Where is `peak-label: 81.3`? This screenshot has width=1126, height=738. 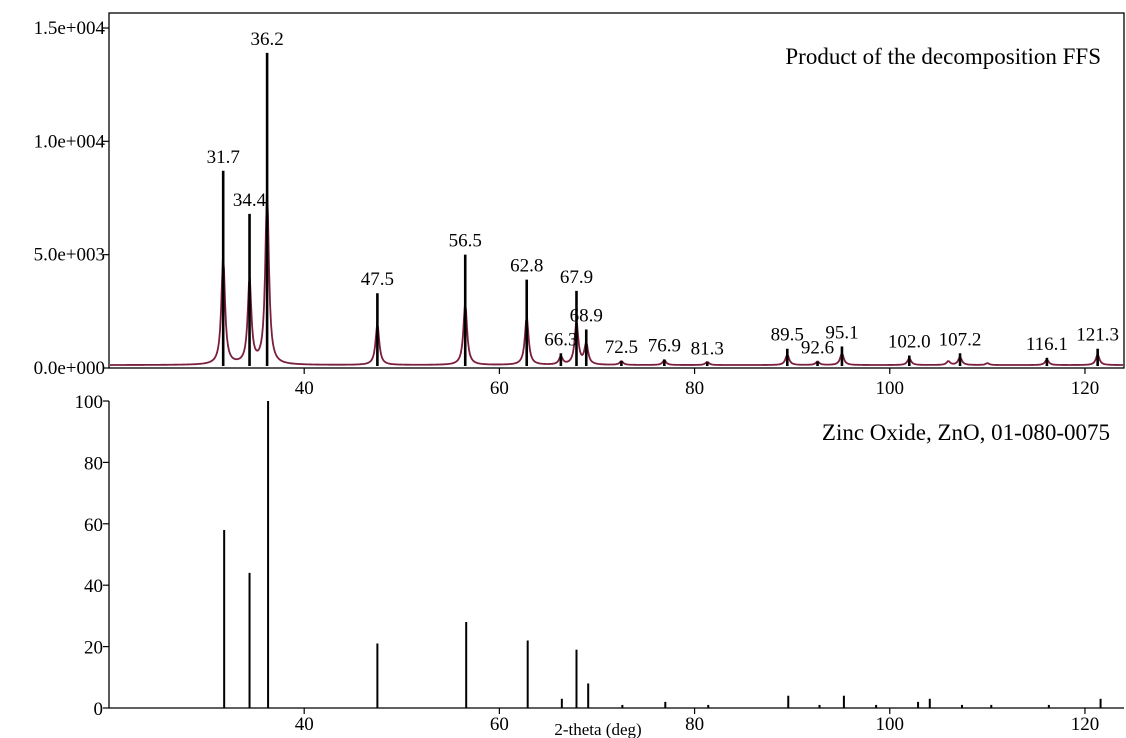
peak-label: 81.3 is located at coordinates (707, 348).